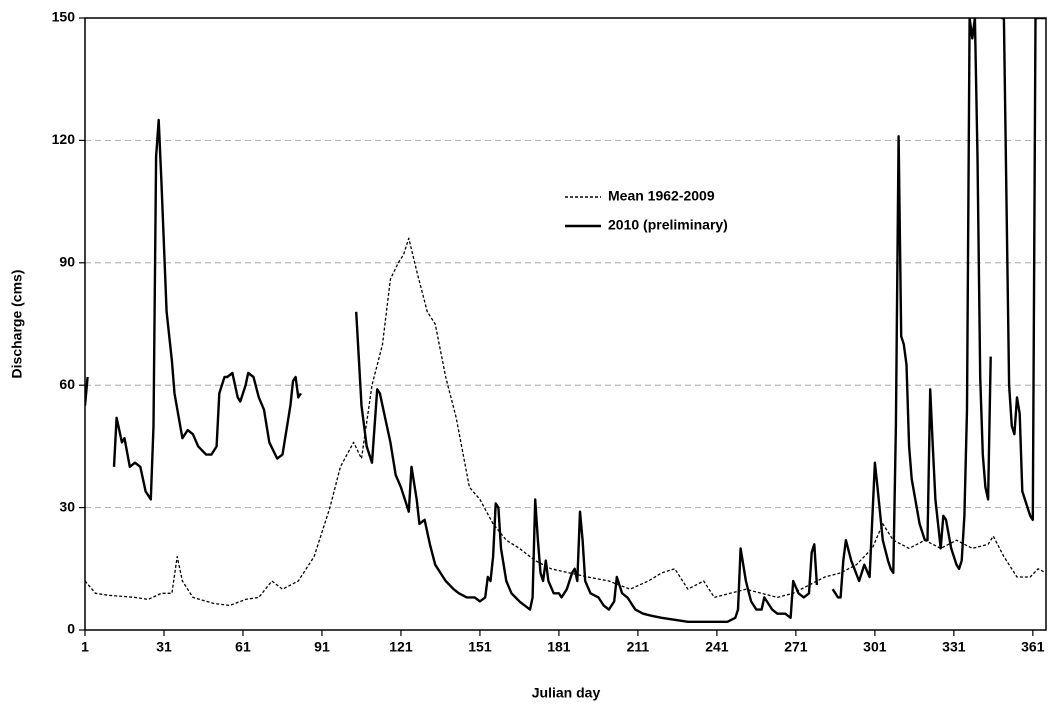 This screenshot has height=707, width=1048. What do you see at coordinates (668, 225) in the screenshot?
I see `legend-label: 2010 (preliminary)` at bounding box center [668, 225].